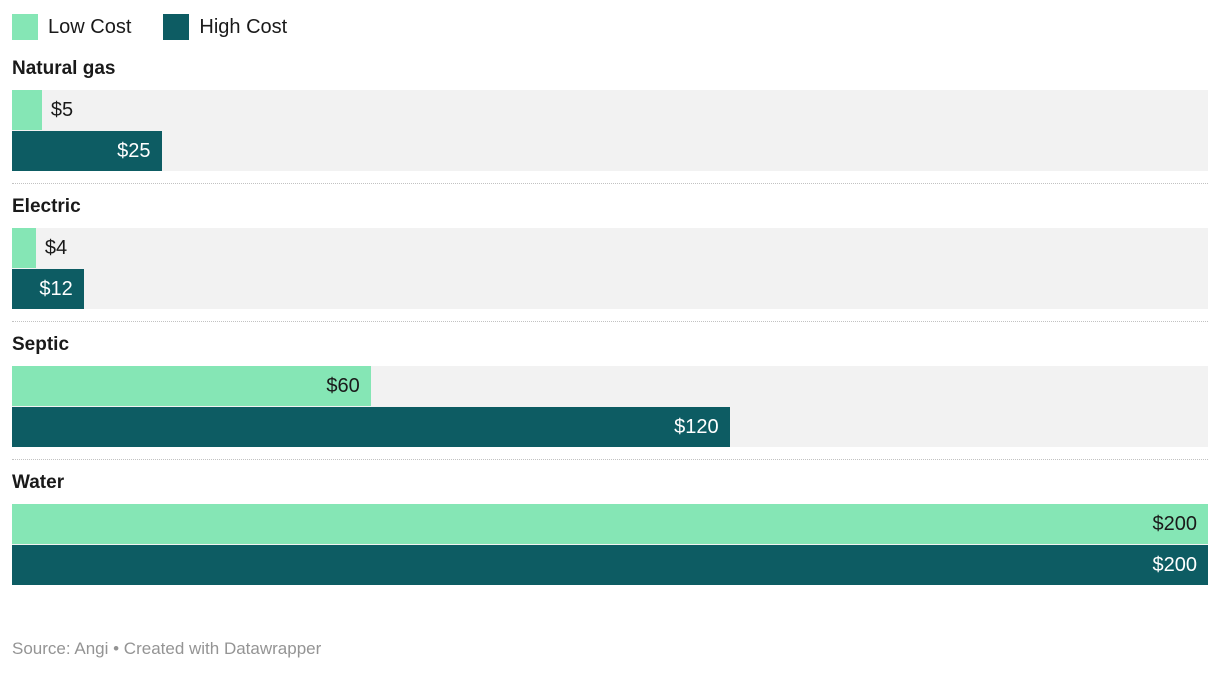 The height and width of the screenshot is (678, 1220). I want to click on legend: Low Cost High Cost, so click(610, 27).